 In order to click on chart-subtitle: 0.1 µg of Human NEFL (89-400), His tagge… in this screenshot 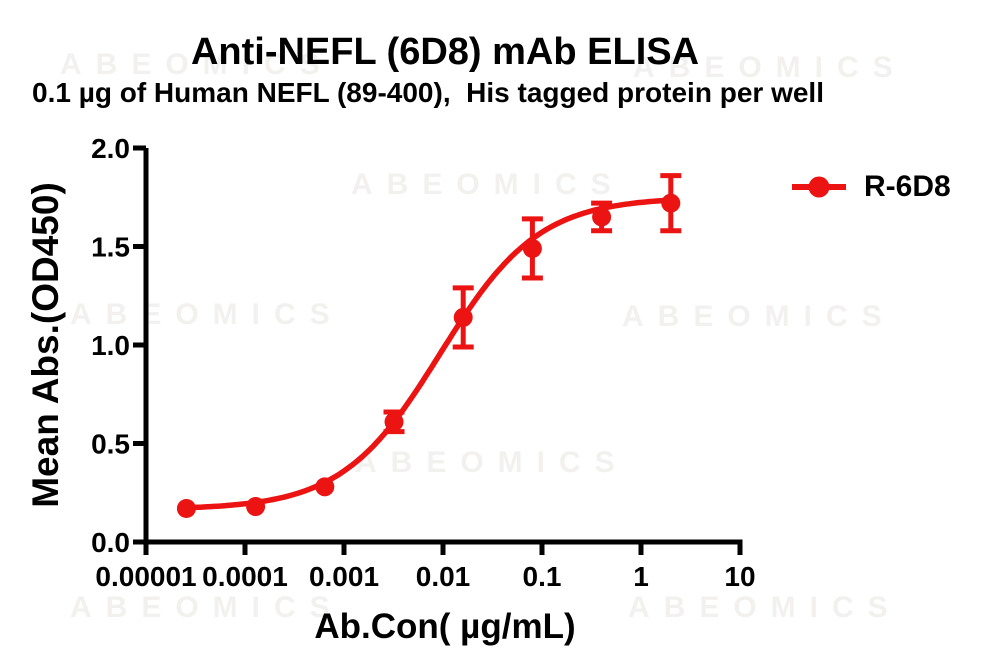, I will do `click(428, 92)`.